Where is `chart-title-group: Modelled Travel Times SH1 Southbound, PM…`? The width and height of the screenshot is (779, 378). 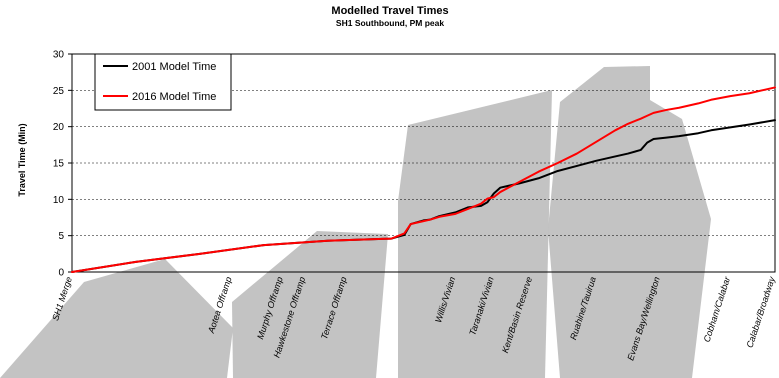 chart-title-group: Modelled Travel Times SH1 Southbound, PM… is located at coordinates (389, 16).